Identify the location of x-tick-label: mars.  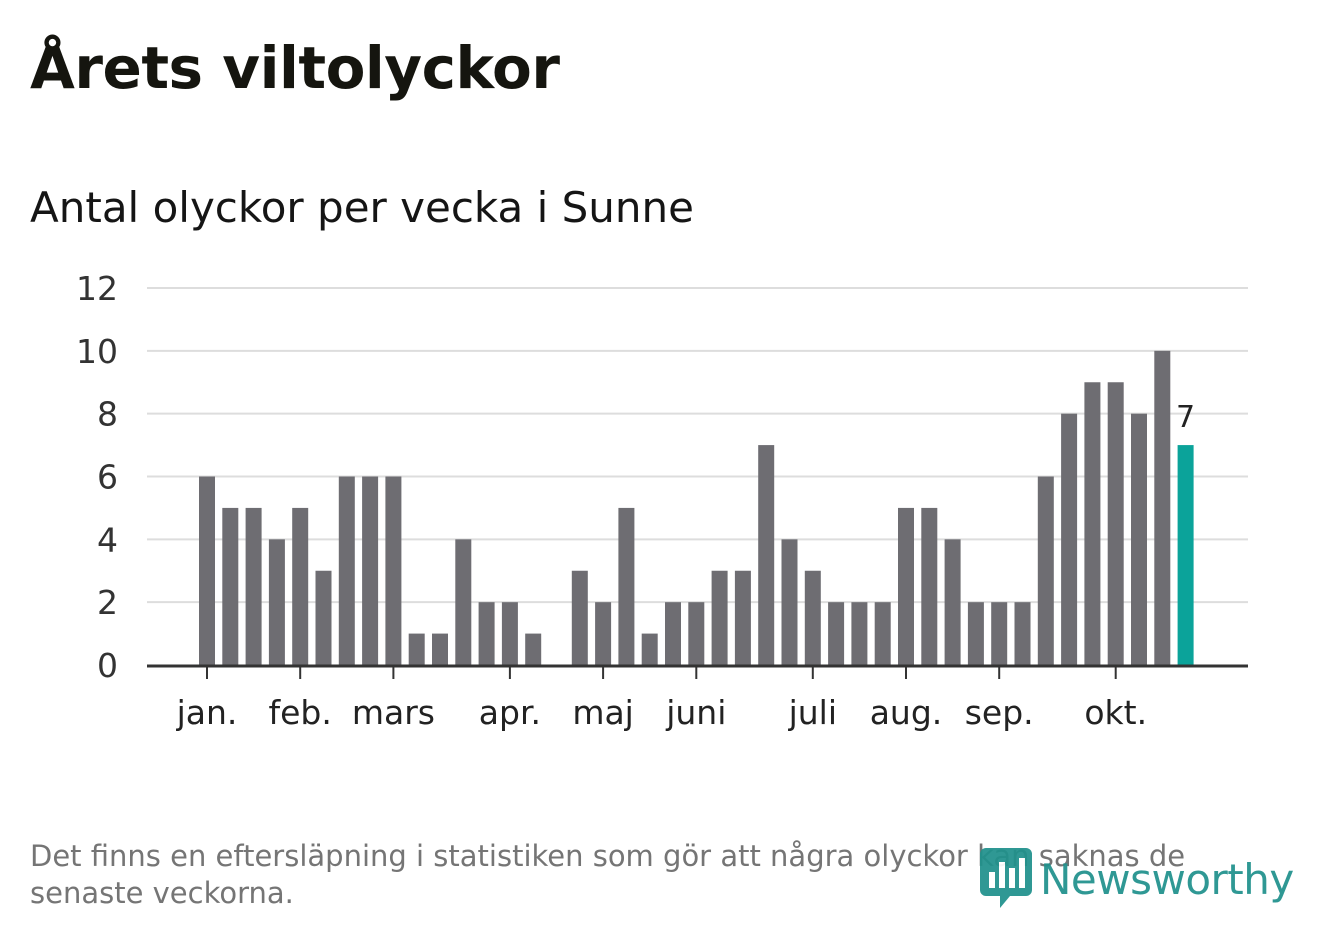
(393, 712).